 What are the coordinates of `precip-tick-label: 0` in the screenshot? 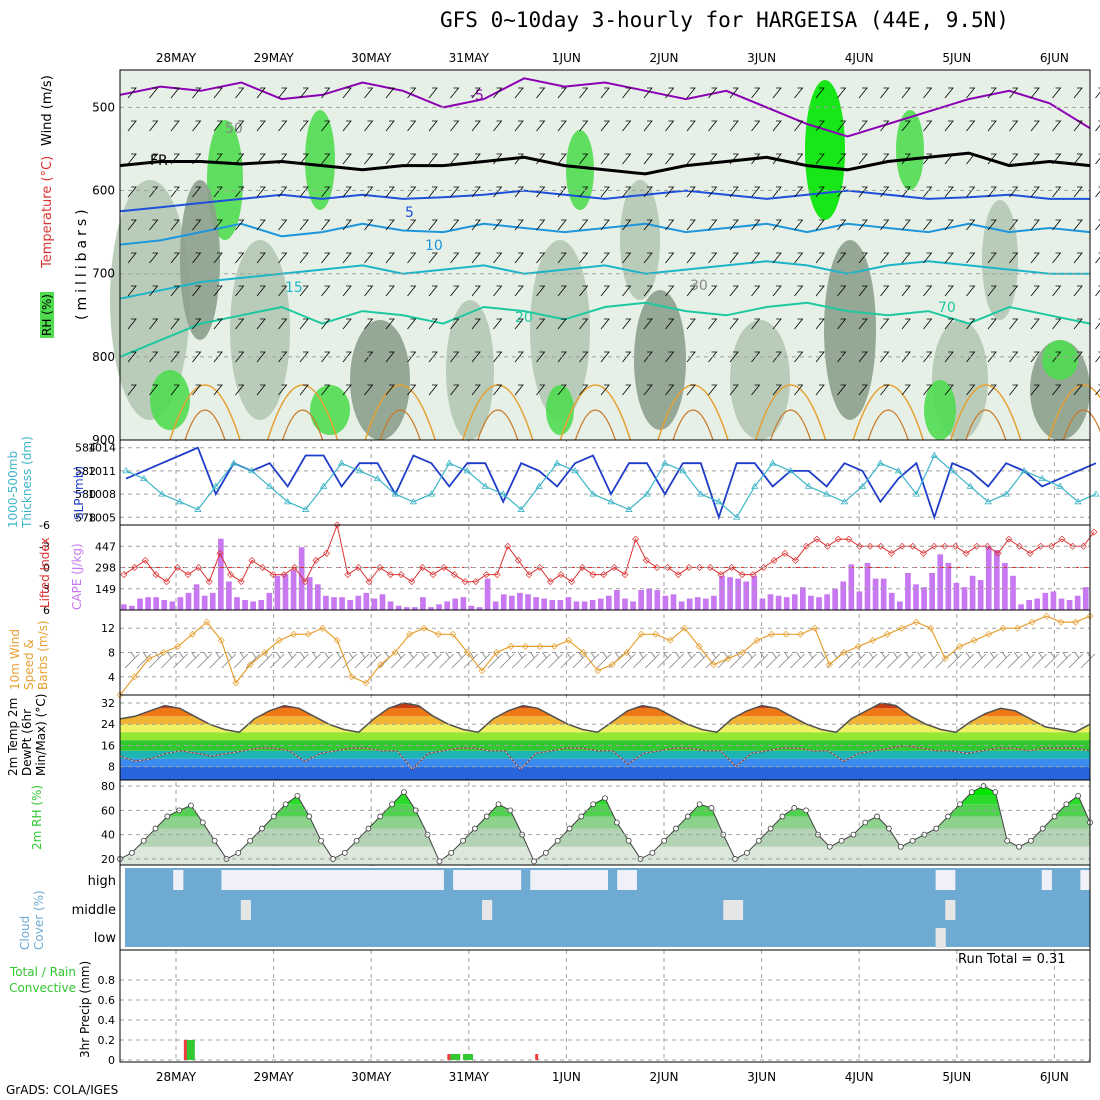 It's located at (111, 1060).